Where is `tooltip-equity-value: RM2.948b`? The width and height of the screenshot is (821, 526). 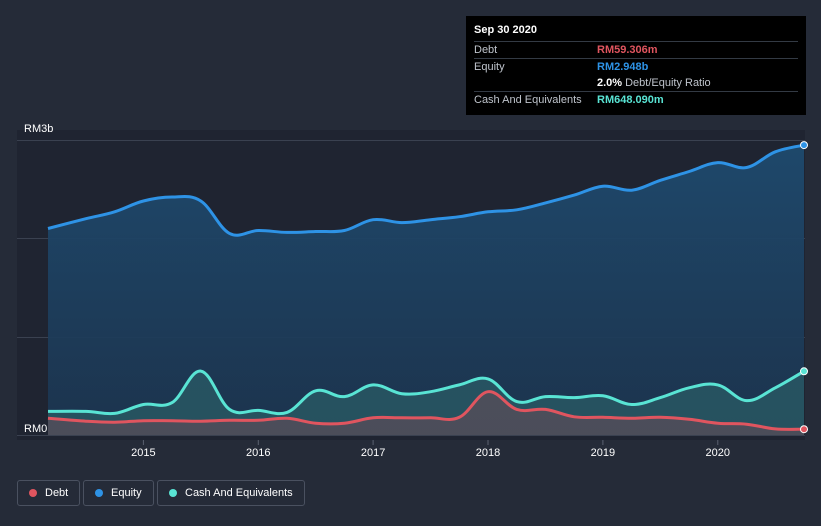 tooltip-equity-value: RM2.948b is located at coordinates (623, 67).